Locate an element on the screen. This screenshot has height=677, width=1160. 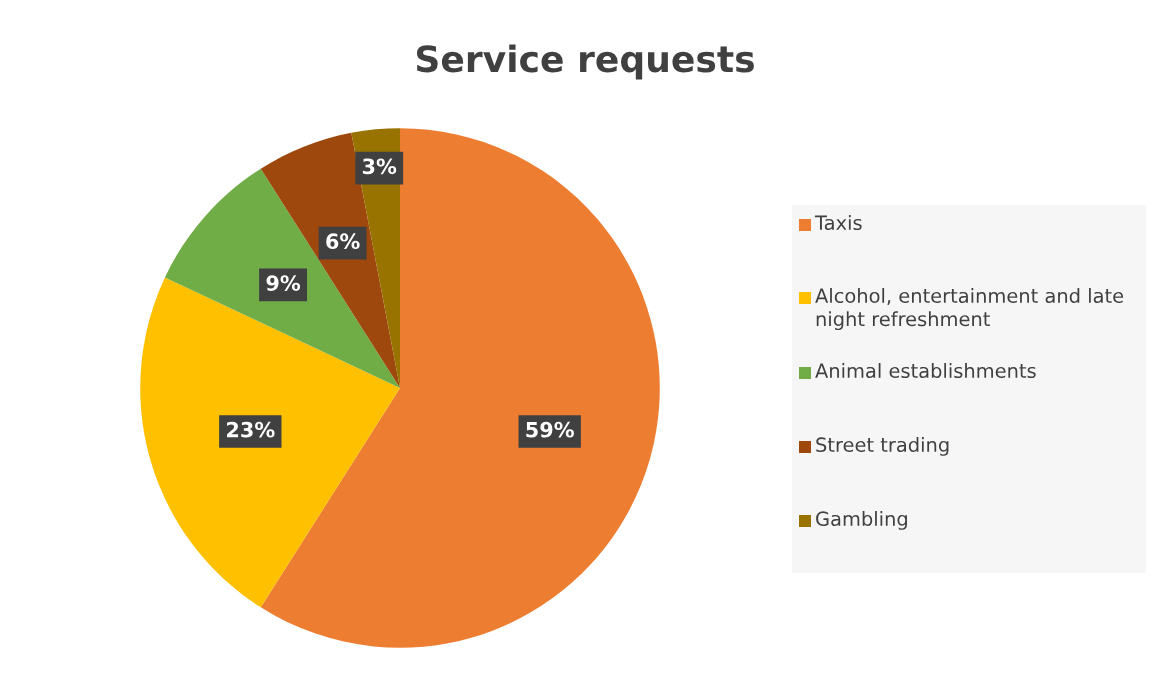
legend-label: Street trading is located at coordinates (882, 446).